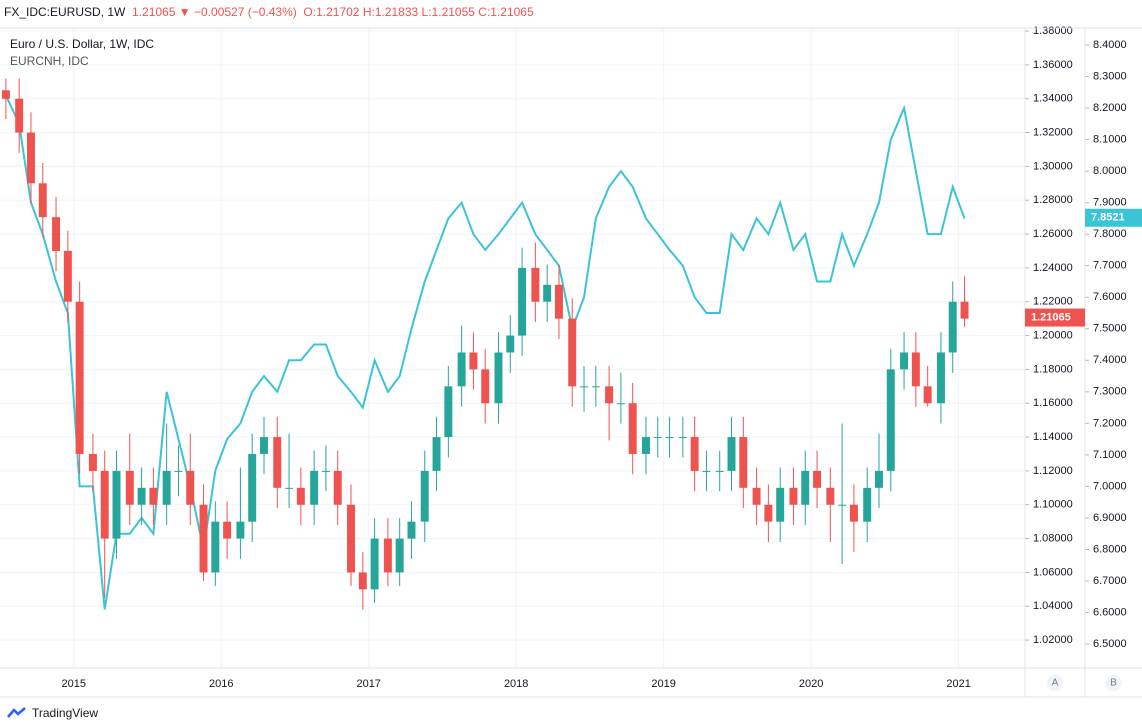  Describe the element at coordinates (1053, 132) in the screenshot. I see `y-tick-label: 1.32000` at that location.